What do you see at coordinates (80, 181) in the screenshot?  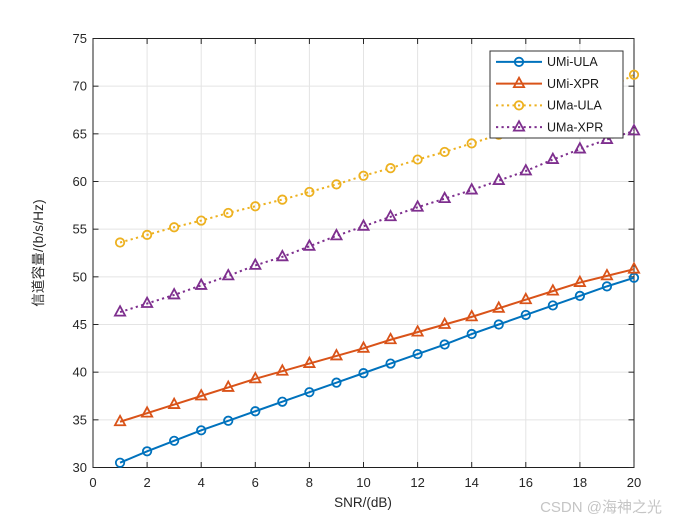 I see `y-tick-label: 60` at bounding box center [80, 181].